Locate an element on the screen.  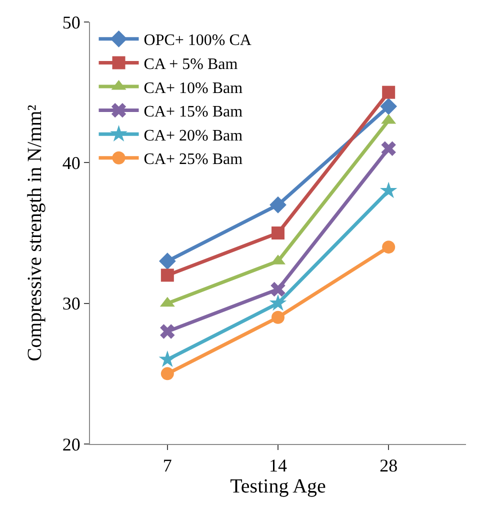
legend-label: CA+ 25% Bam is located at coordinates (194, 159).